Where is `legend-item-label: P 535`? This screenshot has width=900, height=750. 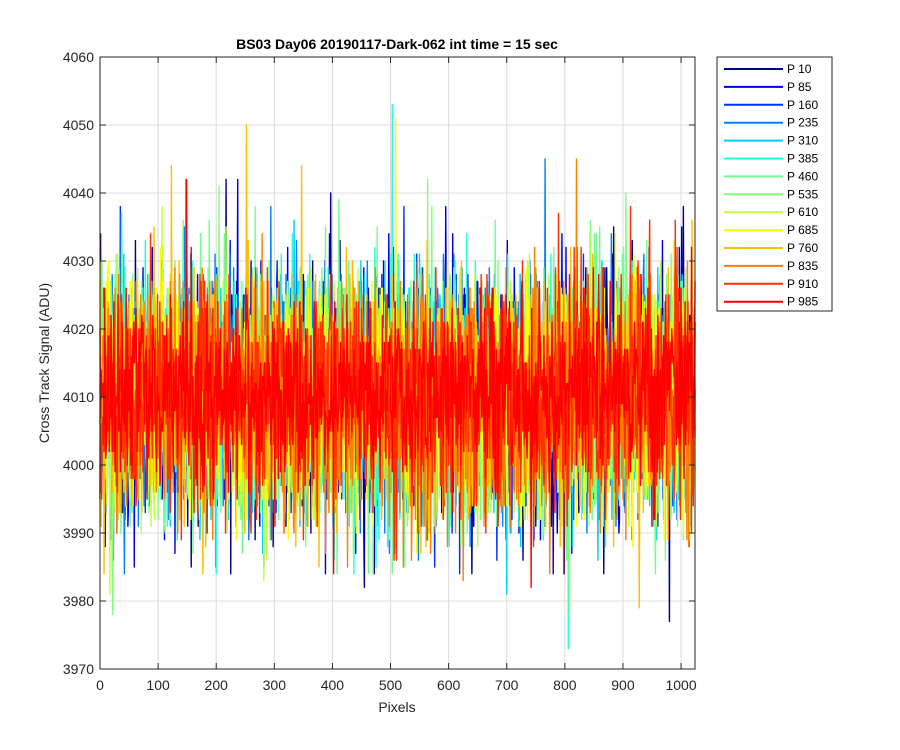
legend-item-label: P 535 is located at coordinates (802, 194).